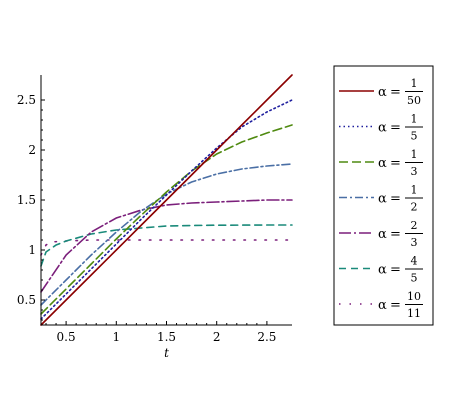 The width and height of the screenshot is (466, 400). I want to click on legend-item: α = 1 3, so click(381, 163).